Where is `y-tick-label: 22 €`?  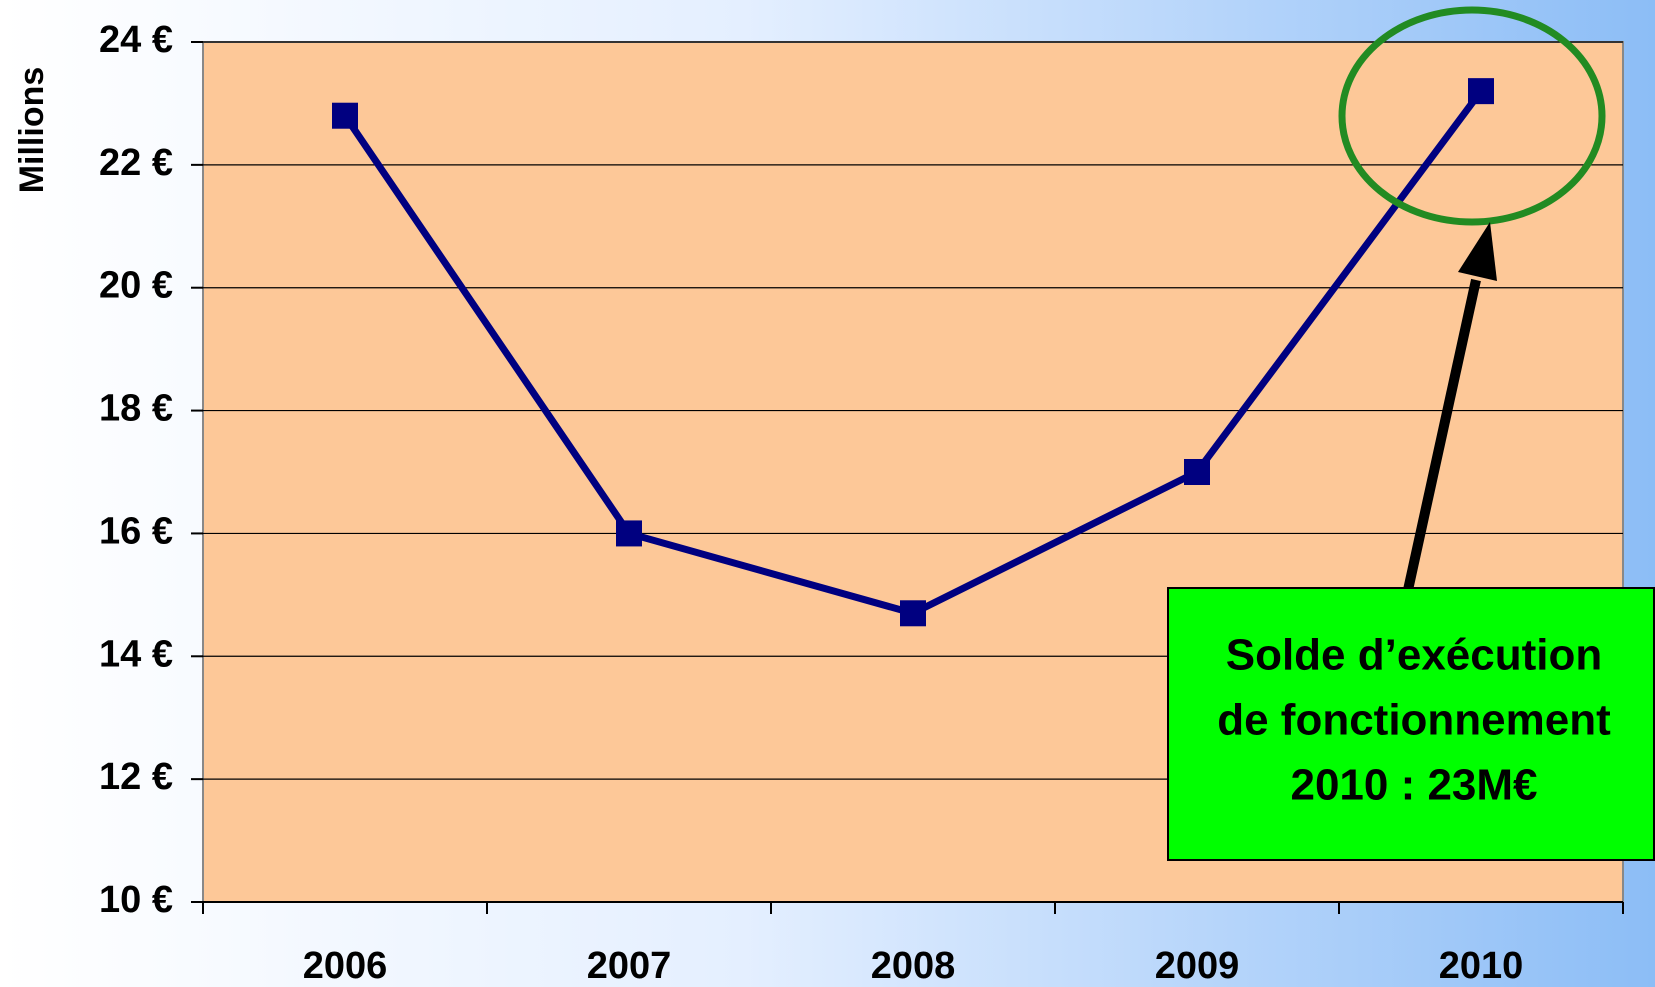 y-tick-label: 22 € is located at coordinates (136, 163).